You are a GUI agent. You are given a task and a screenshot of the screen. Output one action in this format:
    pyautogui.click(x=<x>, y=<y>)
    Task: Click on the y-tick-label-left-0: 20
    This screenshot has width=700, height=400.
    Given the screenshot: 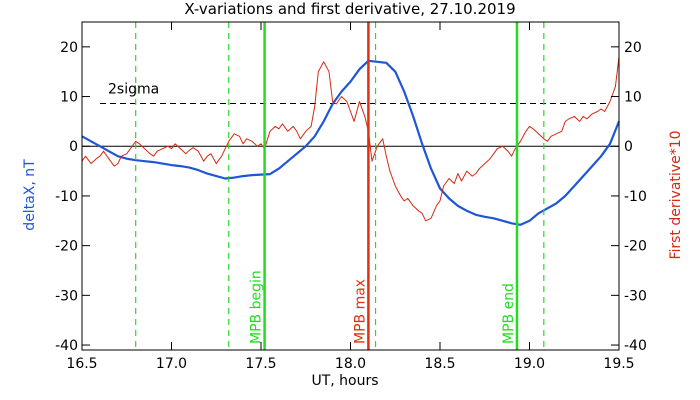 What is the action you would take?
    pyautogui.click(x=69, y=48)
    